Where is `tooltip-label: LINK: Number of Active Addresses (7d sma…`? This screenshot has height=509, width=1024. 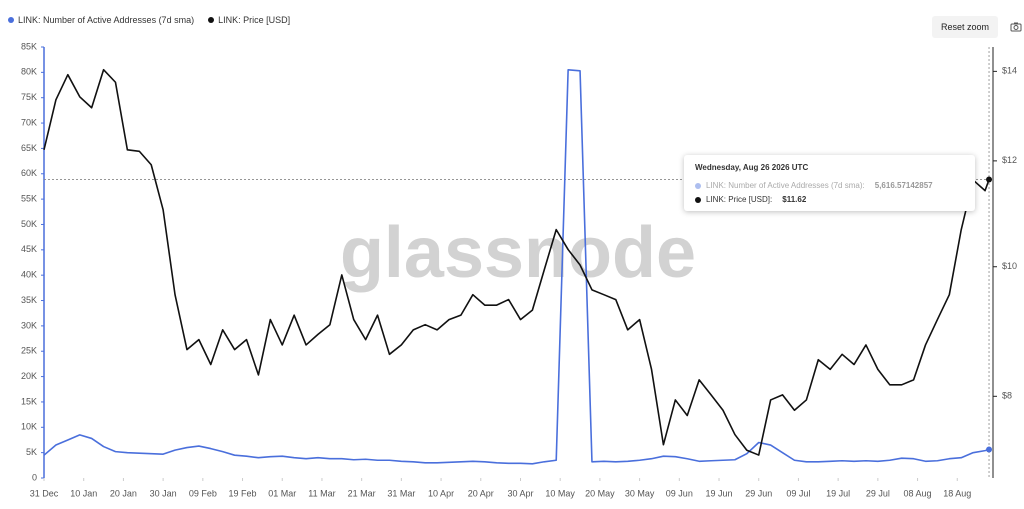 tooltip-label: LINK: Number of Active Addresses (7d sma… is located at coordinates (785, 185).